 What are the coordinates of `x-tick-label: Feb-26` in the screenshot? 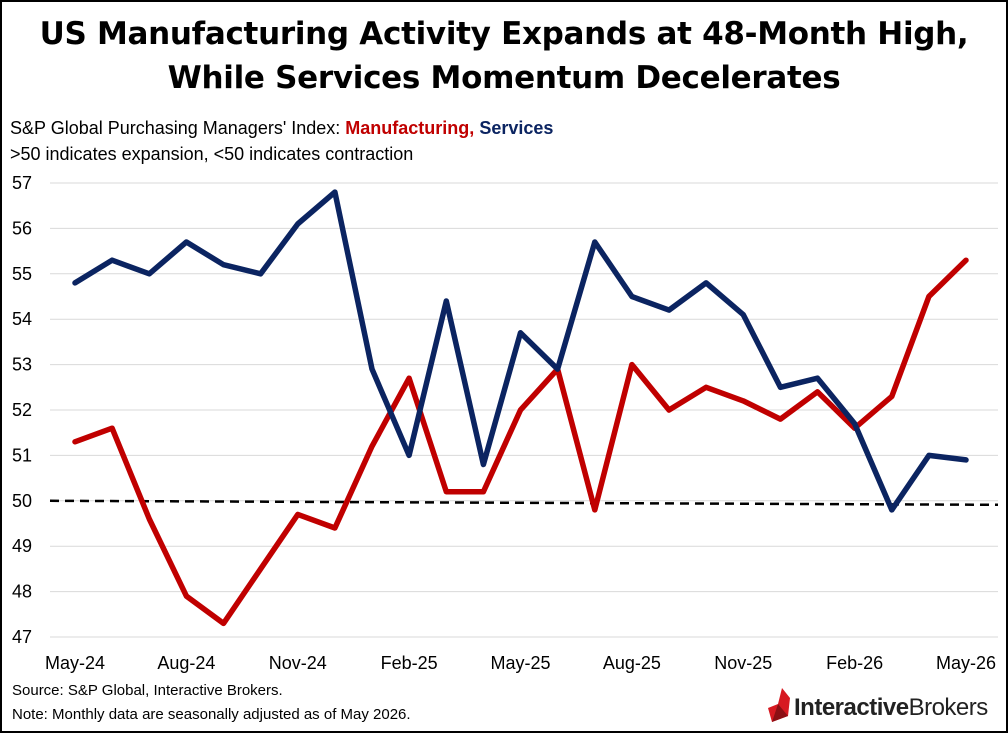 It's located at (854, 663).